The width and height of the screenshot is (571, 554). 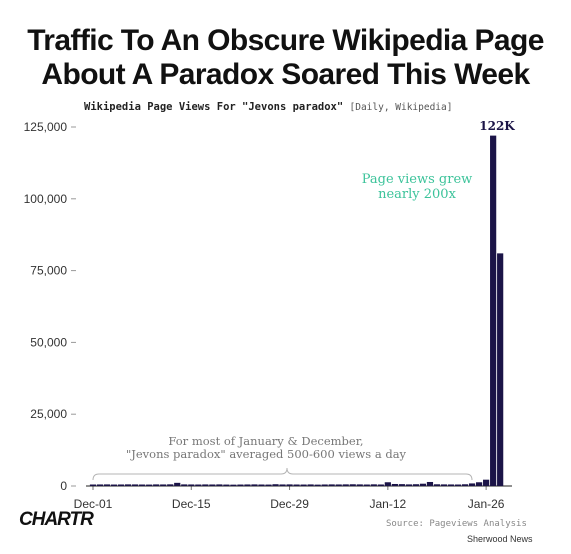 What do you see at coordinates (486, 504) in the screenshot?
I see `x-tick-label: Jan-26` at bounding box center [486, 504].